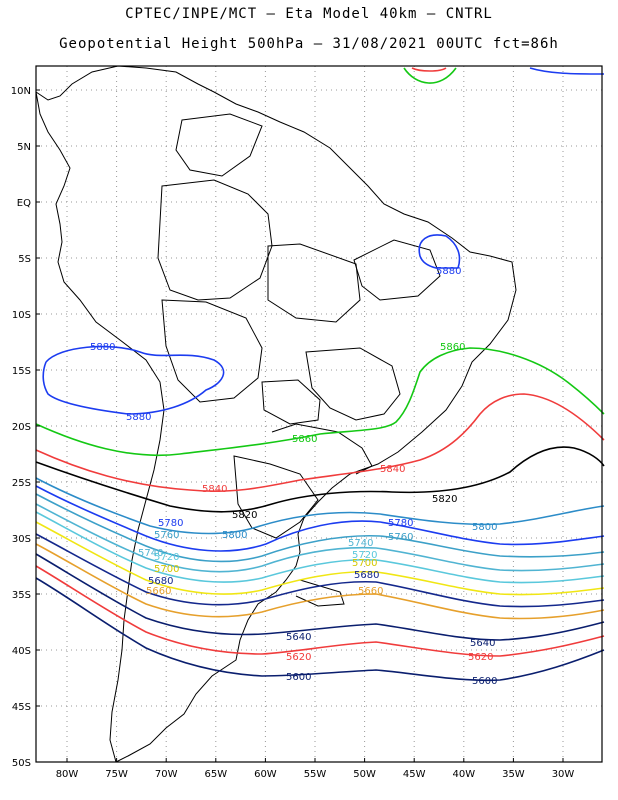 The image size is (618, 800). I want to click on label-5740-b: 5740, so click(360, 543).